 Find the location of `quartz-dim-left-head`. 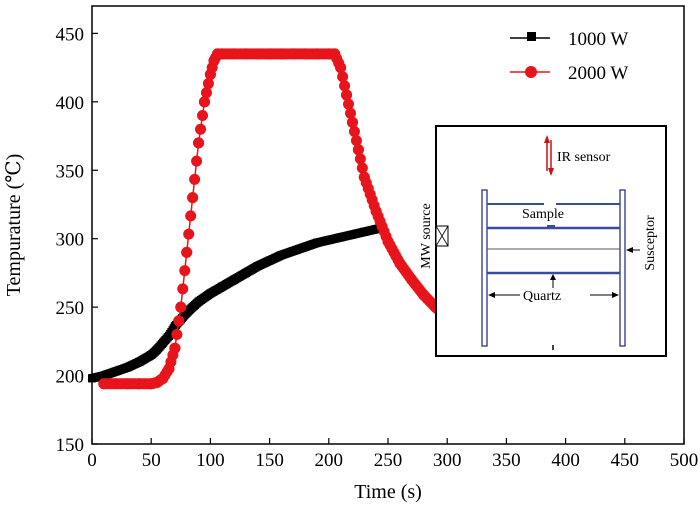

quartz-dim-left-head is located at coordinates (491, 295).